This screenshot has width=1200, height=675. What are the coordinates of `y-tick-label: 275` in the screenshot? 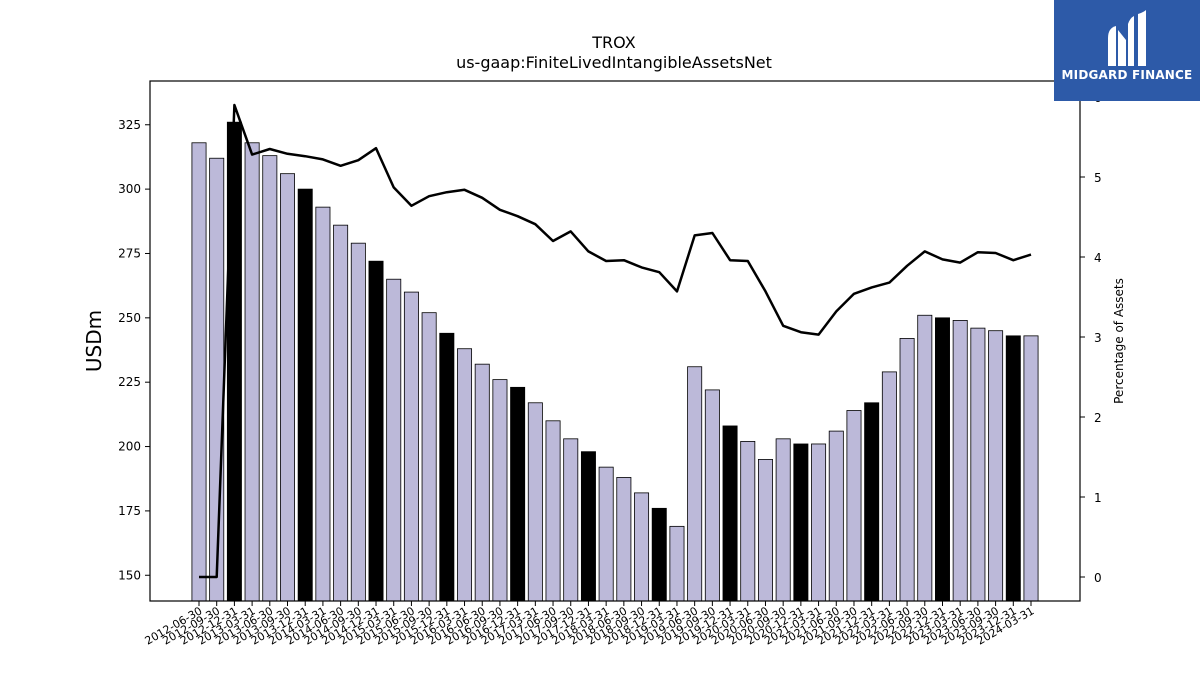 It's located at (129, 253).